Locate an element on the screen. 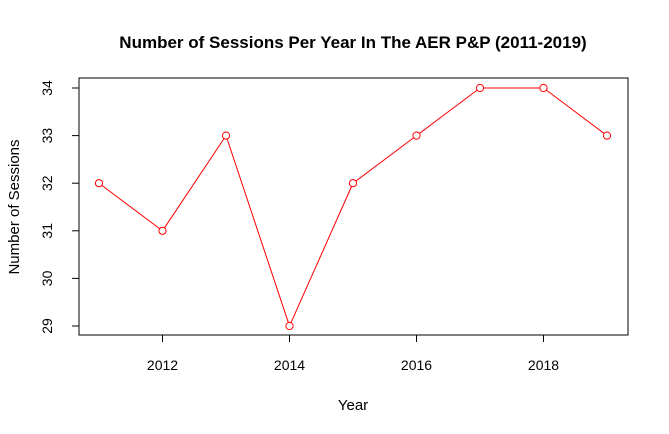  y-axis: 29 30 31 32 33 34 is located at coordinates (59, 207).